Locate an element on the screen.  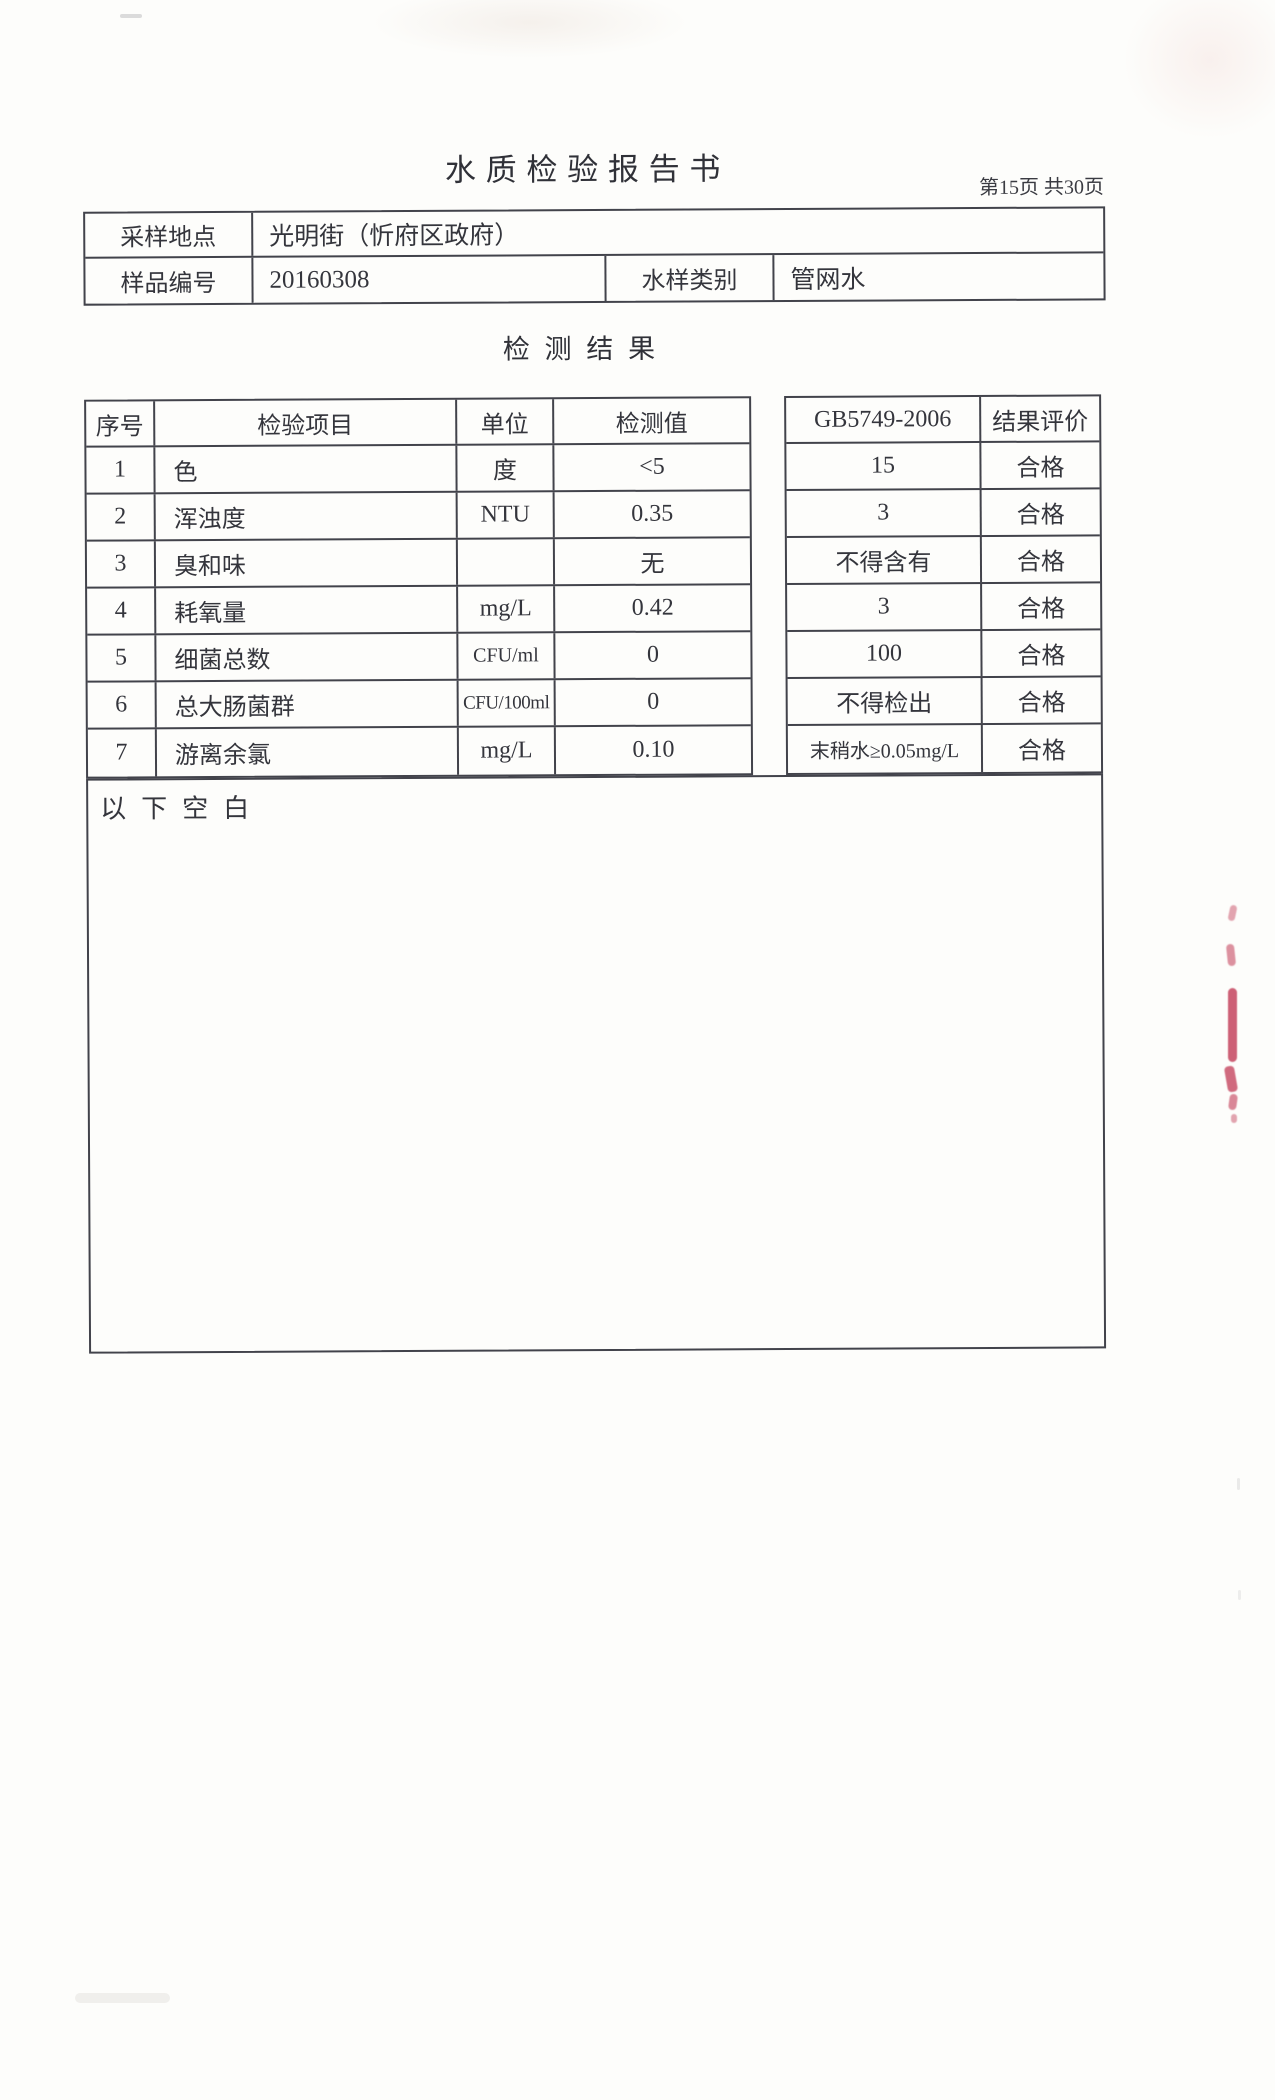
table-row: 6 总大肠菌群 CFU/100ml 0 is located at coordinates (419, 704).